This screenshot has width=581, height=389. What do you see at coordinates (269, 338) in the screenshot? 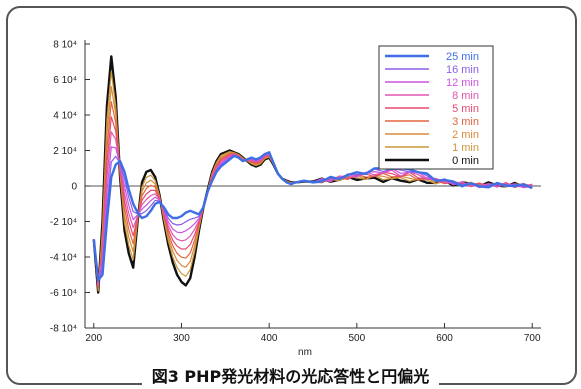
I see `x-tick-label: 400` at bounding box center [269, 338].